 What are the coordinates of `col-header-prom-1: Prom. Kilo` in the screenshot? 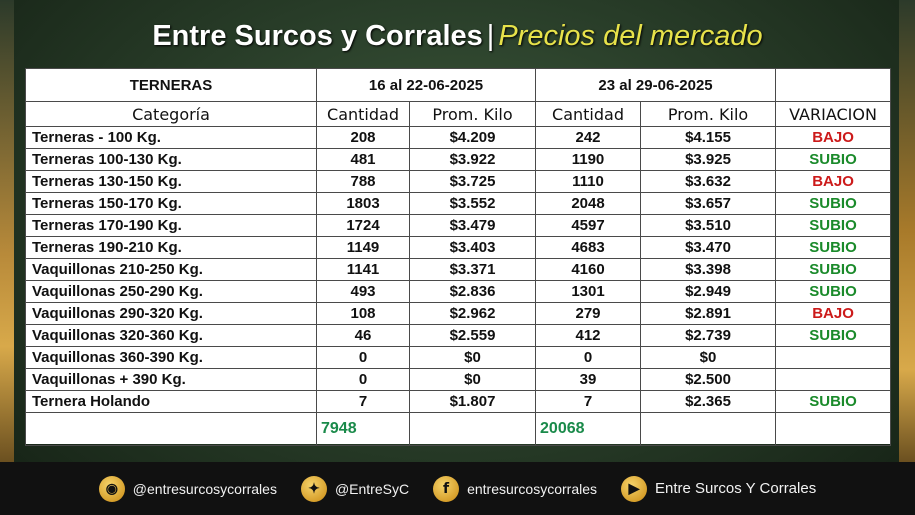 It's located at (472, 114).